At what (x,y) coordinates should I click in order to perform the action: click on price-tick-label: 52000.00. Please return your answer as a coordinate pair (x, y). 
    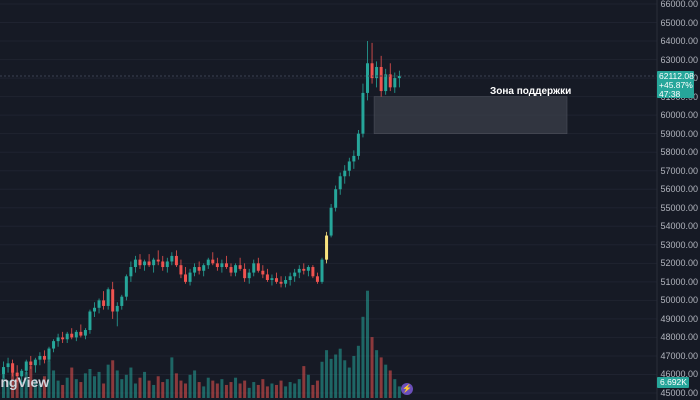
    Looking at the image, I should click on (679, 263).